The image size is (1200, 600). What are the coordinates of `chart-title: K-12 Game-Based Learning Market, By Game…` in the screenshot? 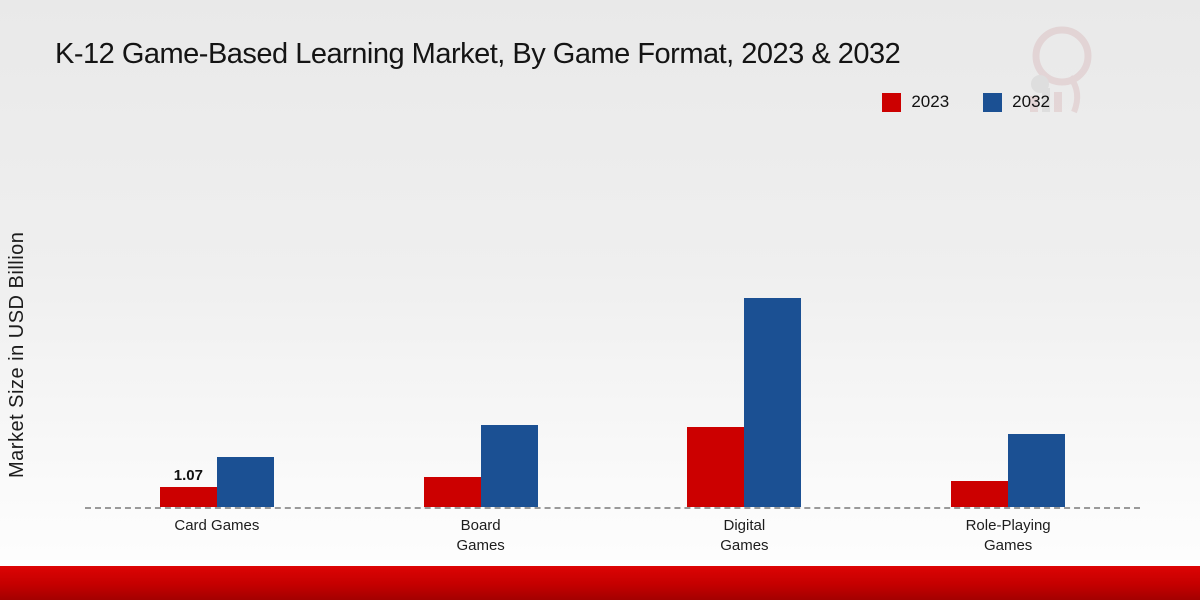 It's located at (478, 54).